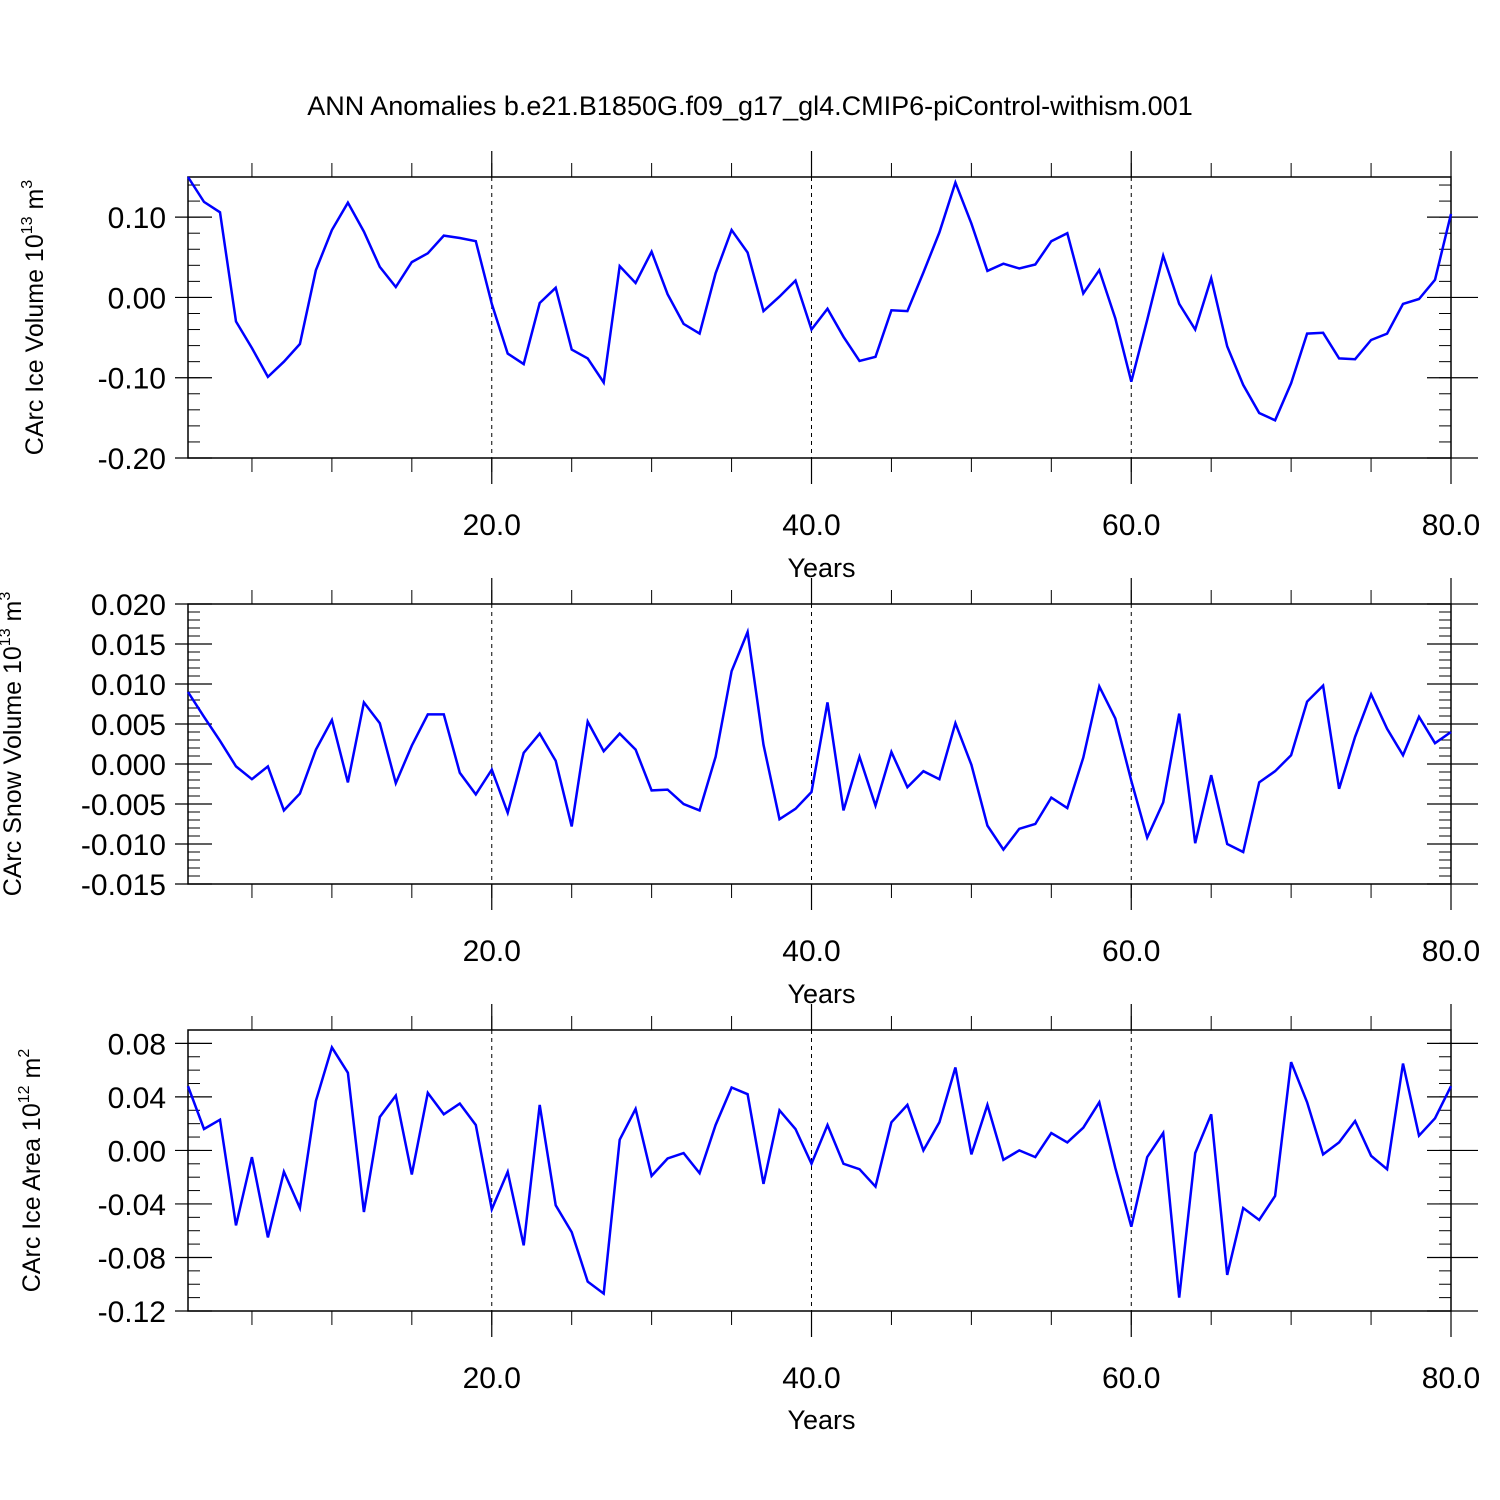 The width and height of the screenshot is (1500, 1500). Describe the element at coordinates (123, 885) in the screenshot. I see `y-tick-label: -0.015` at that location.